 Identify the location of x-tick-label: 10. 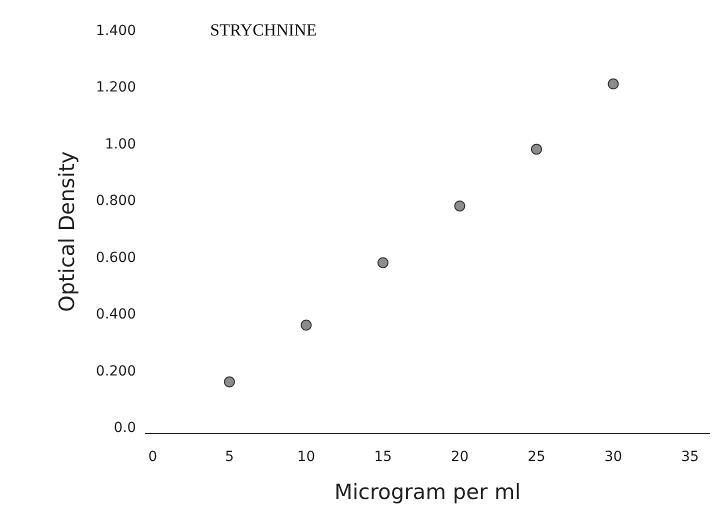
(306, 456).